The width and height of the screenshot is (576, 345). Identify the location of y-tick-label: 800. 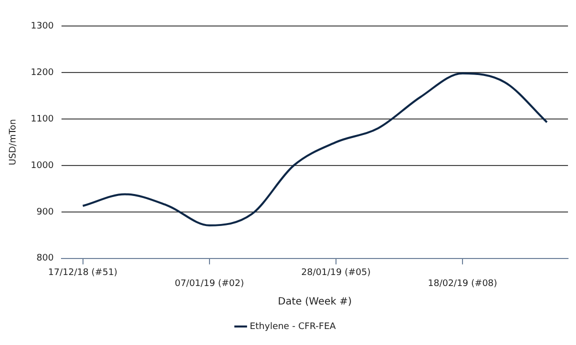
(45, 259).